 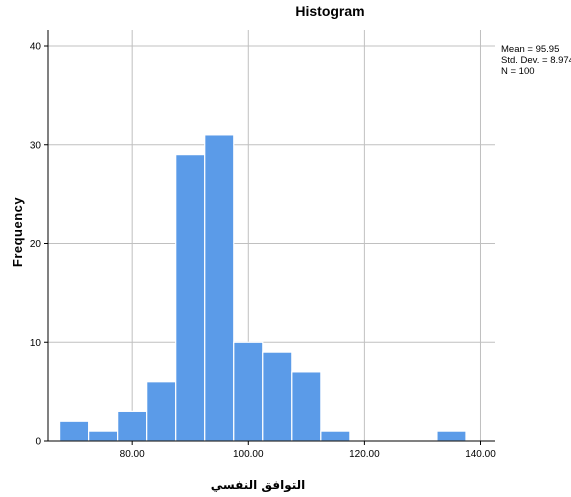 I want to click on x-tick-label: 80.00, so click(x=132, y=454).